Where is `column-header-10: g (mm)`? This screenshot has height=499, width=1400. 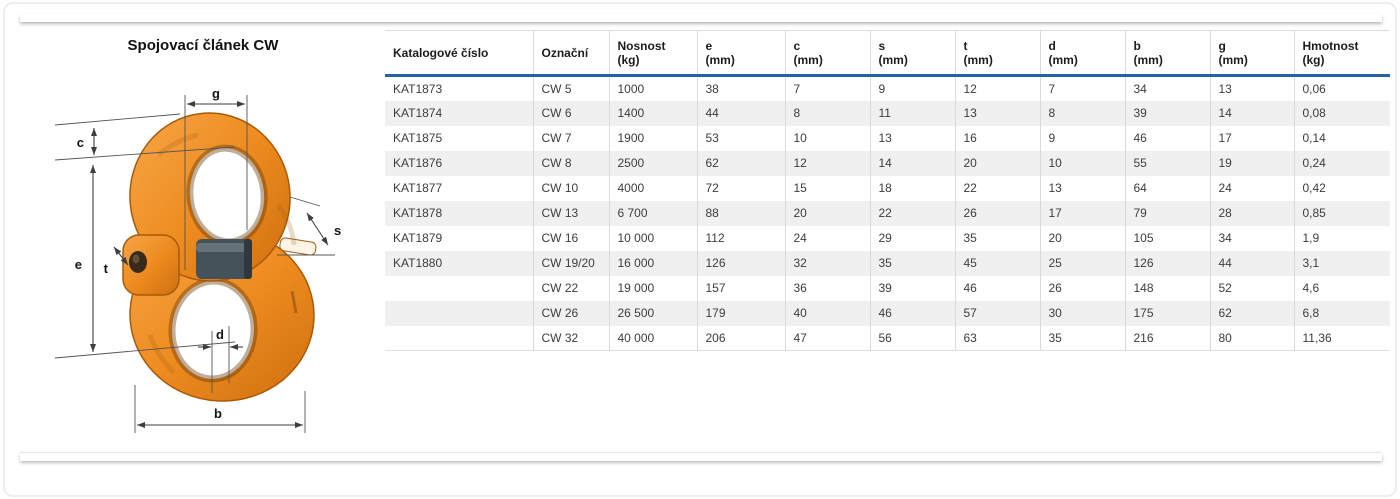
column-header-10: g (mm) is located at coordinates (1252, 53).